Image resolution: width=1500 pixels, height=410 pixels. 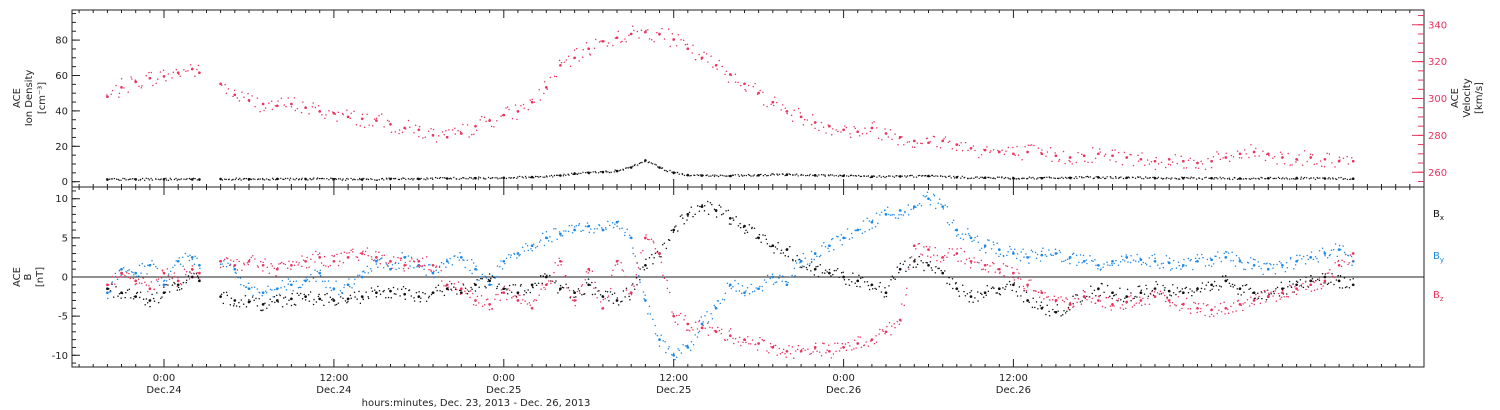 I want to click on by-point, so click(x=688, y=347).